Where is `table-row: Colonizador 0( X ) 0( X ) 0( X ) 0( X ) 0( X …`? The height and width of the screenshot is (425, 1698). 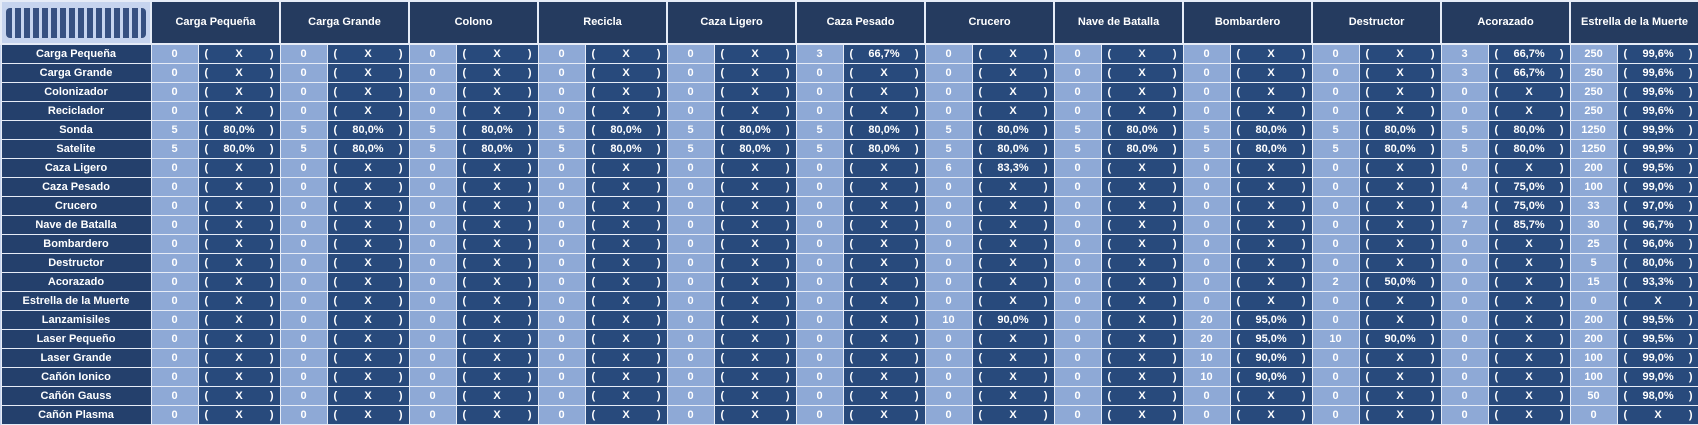
table-row: Colonizador 0( X ) 0( X ) 0( X ) 0( X ) 0( X … is located at coordinates (849, 92).